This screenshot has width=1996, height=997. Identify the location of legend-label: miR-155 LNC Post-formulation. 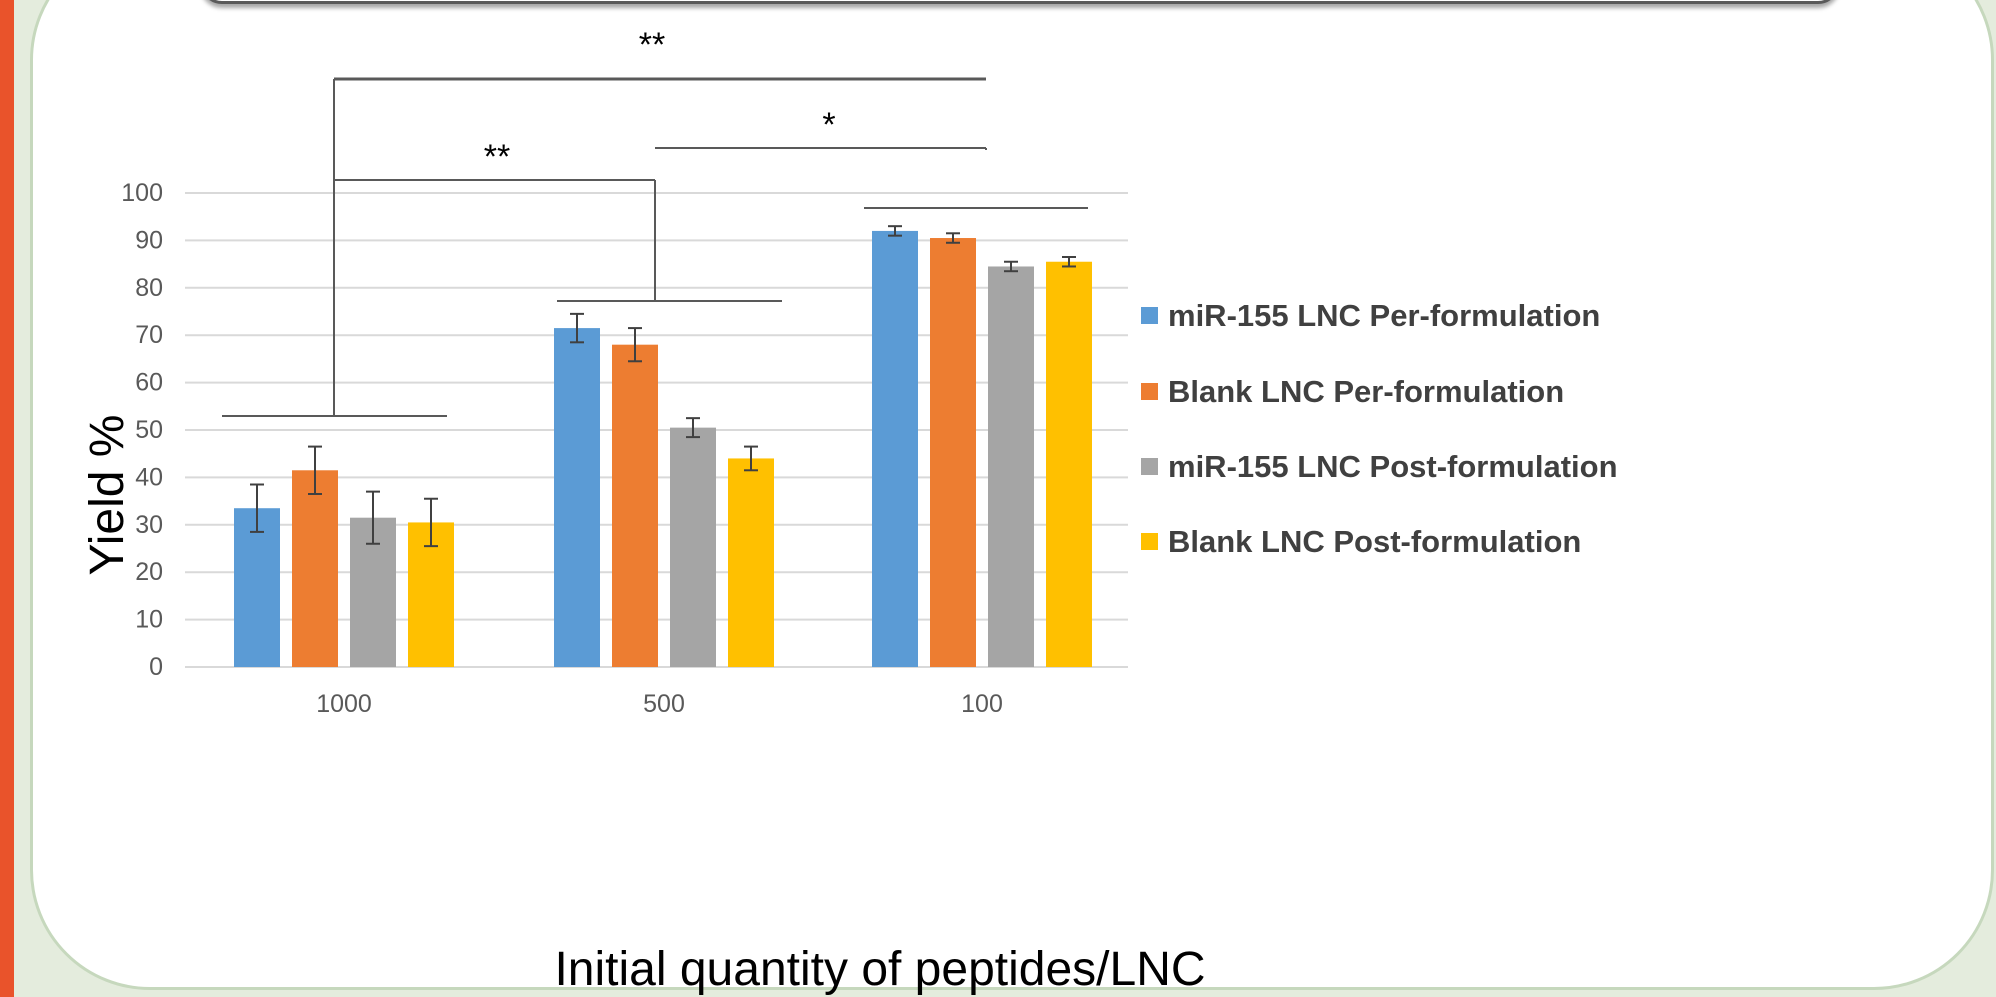
(1393, 466).